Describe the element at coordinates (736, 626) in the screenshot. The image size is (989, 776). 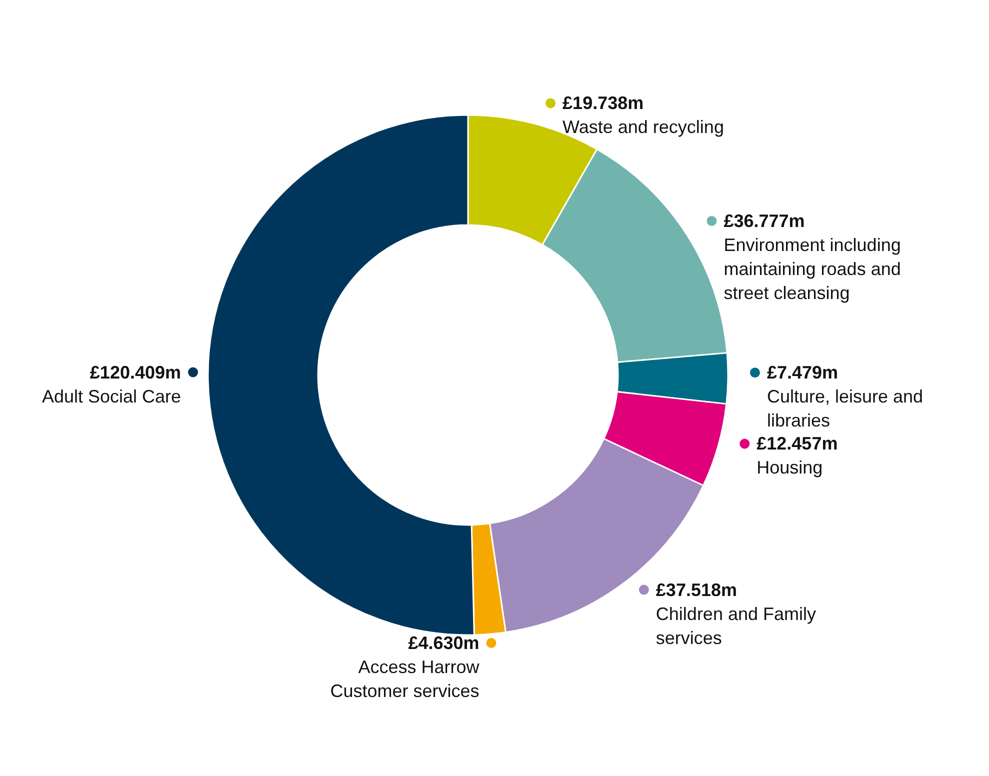
I see `legend-label: Children and Family services` at that location.